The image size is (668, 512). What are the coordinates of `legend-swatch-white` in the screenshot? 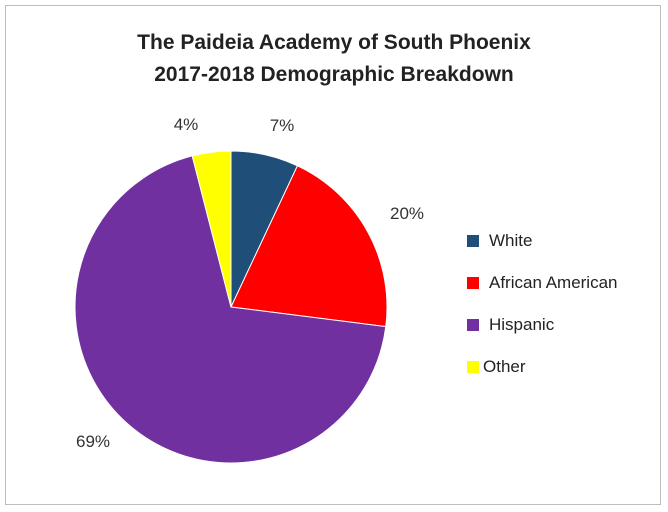 It's located at (473, 241).